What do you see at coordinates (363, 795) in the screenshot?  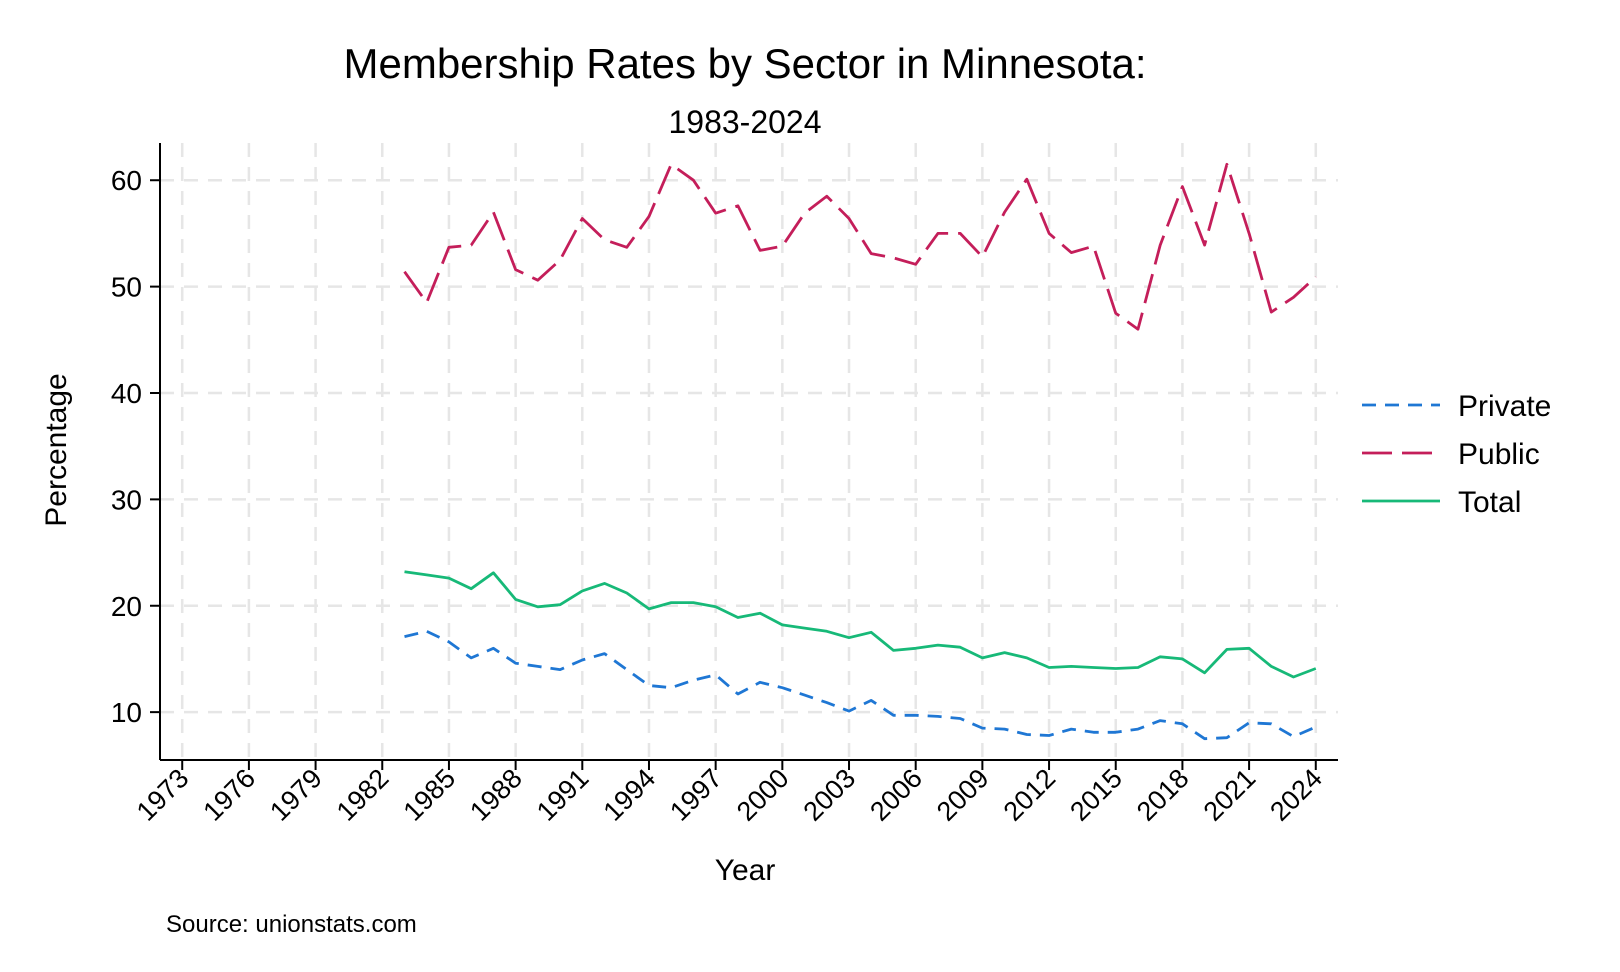 I see `x-tick-label-1982: 1982` at bounding box center [363, 795].